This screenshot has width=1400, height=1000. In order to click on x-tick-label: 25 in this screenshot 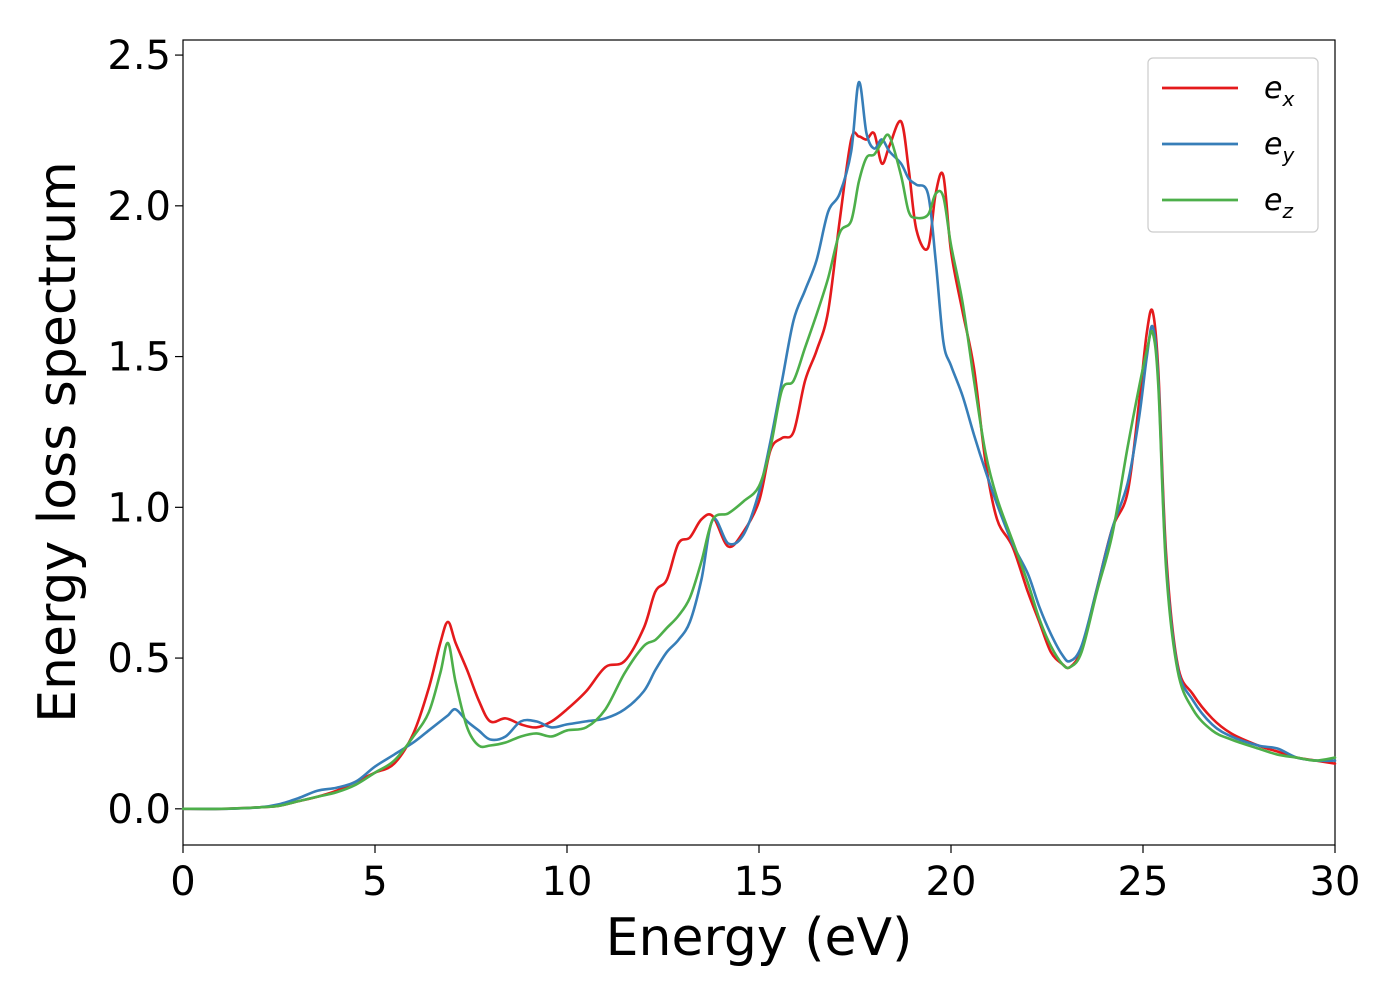, I will do `click(1143, 882)`.